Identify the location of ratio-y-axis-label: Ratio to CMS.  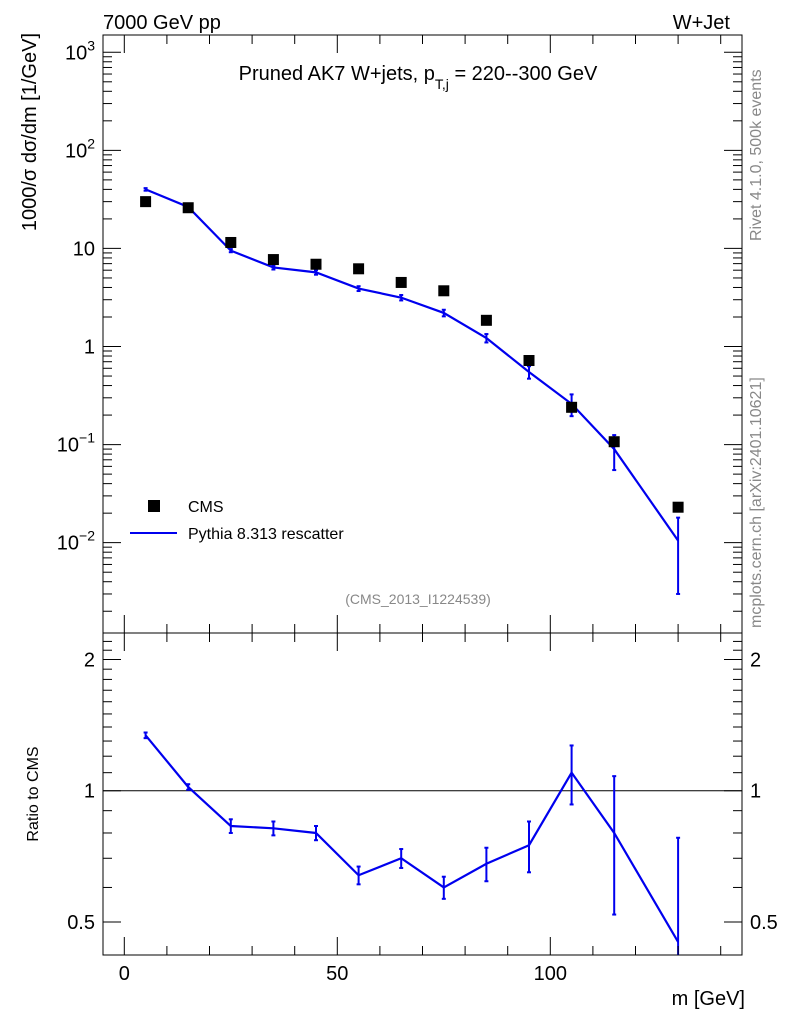
(33, 793).